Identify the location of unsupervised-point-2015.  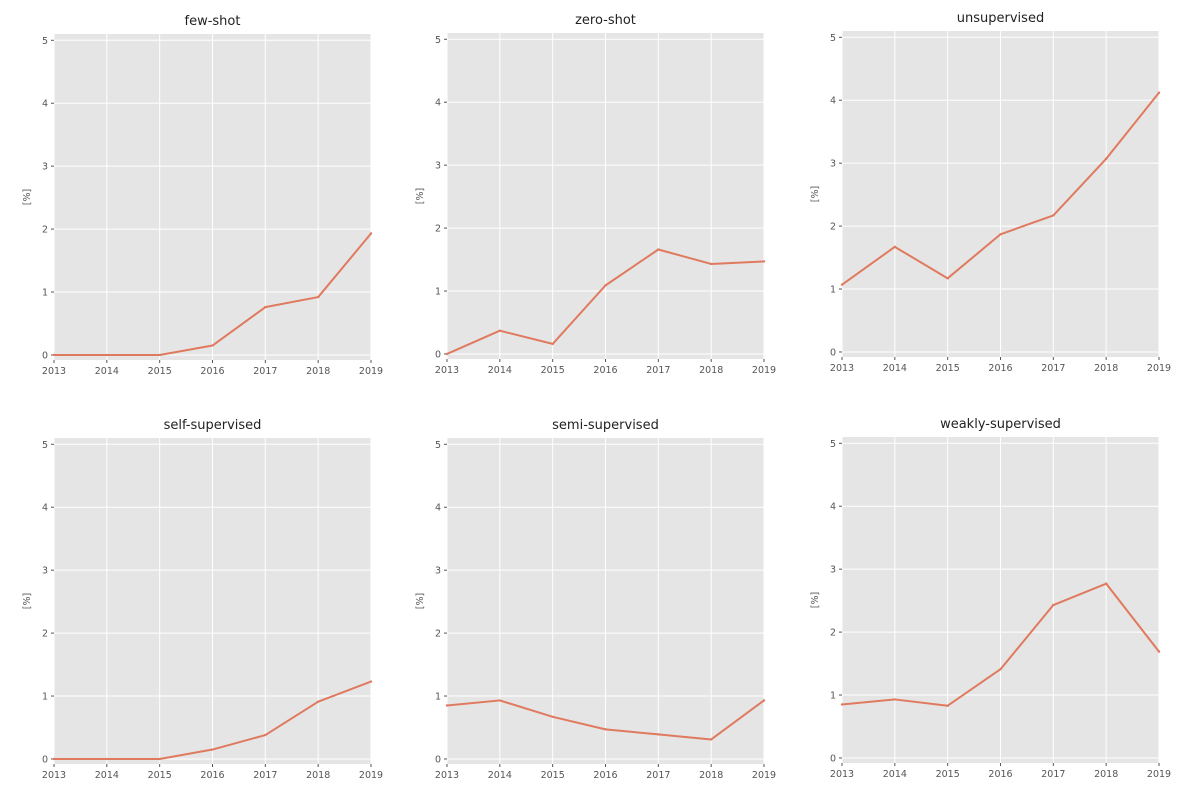
(947, 278).